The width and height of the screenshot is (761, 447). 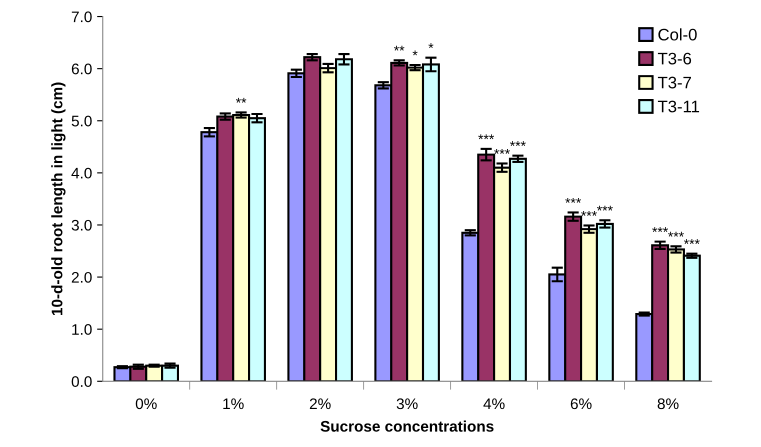 What do you see at coordinates (82, 381) in the screenshot?
I see `y-tick-label: 0.0` at bounding box center [82, 381].